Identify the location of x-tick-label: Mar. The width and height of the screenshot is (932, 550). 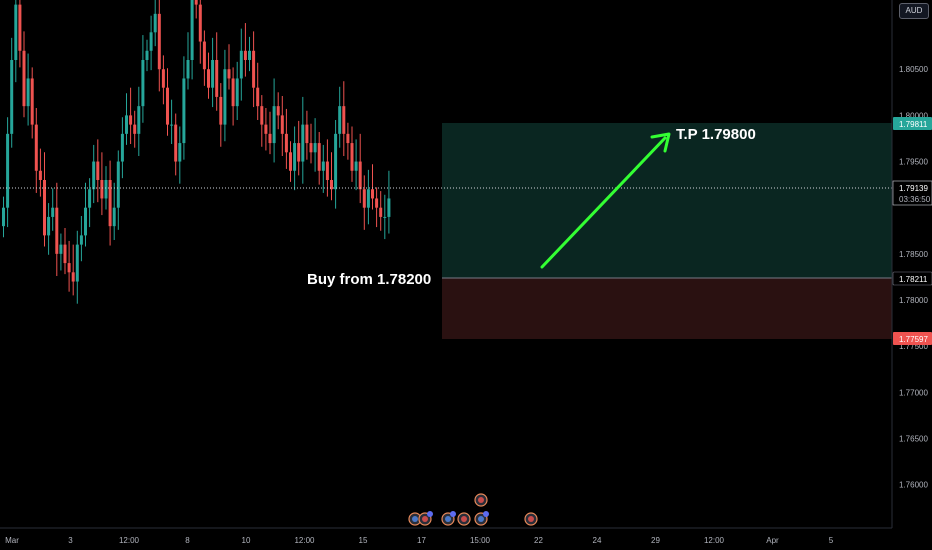
(12, 540).